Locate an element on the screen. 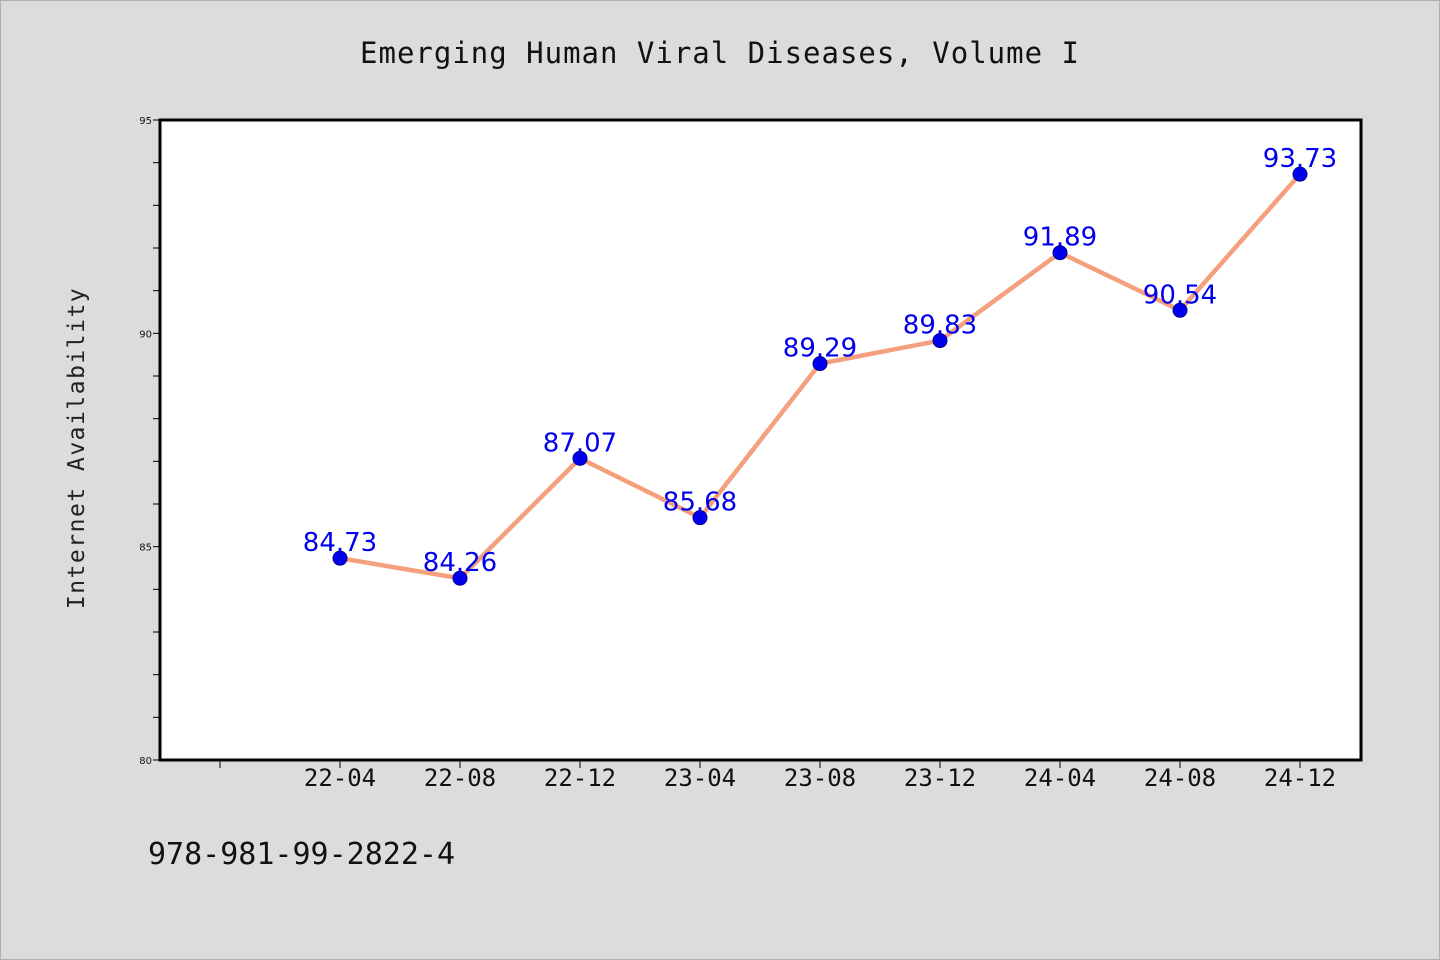 This screenshot has width=1440, height=960. x-tick-label: 22-12 is located at coordinates (580, 778).